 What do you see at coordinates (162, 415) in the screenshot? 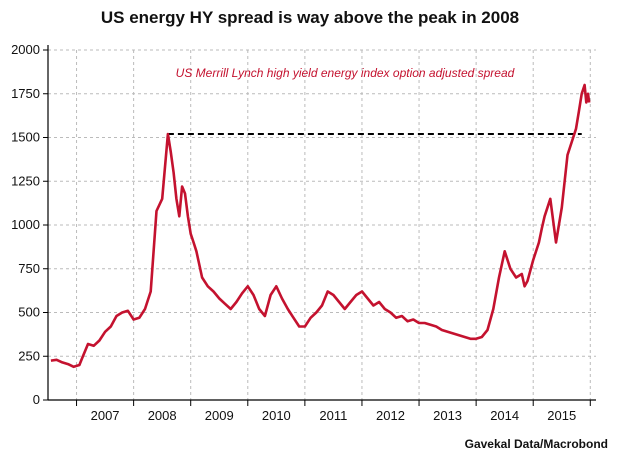
I see `x-tick-label: 2008` at bounding box center [162, 415].